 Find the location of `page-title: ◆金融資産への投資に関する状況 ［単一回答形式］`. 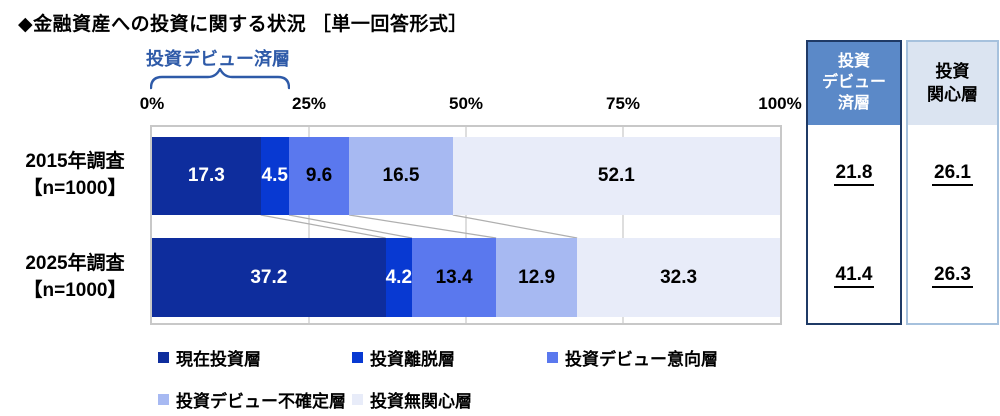

page-title: ◆金融資産への投資に関する状況 ［単一回答形式］ is located at coordinates (243, 24).